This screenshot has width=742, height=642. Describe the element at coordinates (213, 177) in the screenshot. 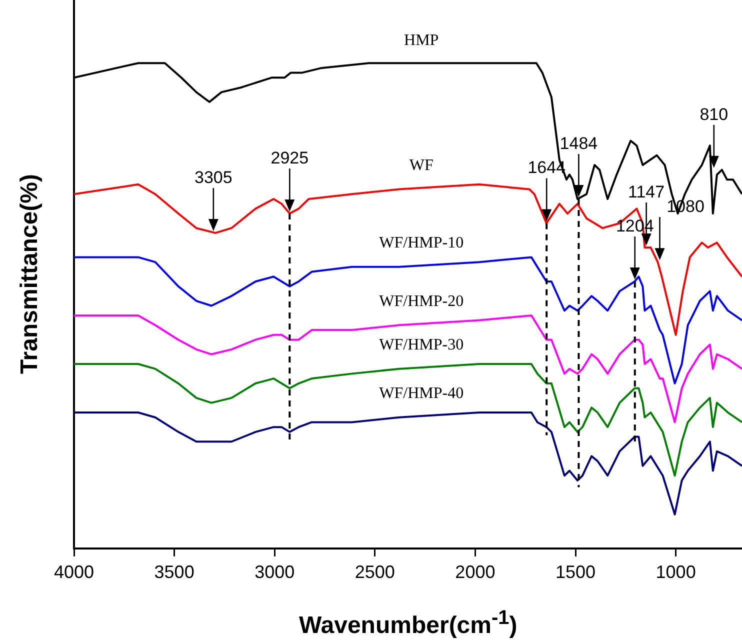

I see `annotation: 3305` at that location.